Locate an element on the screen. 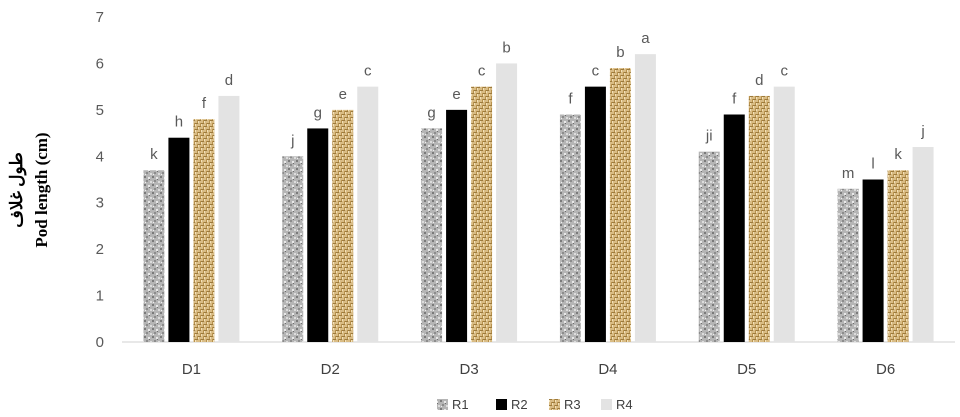  legend-swatch-r3 is located at coordinates (554, 404).